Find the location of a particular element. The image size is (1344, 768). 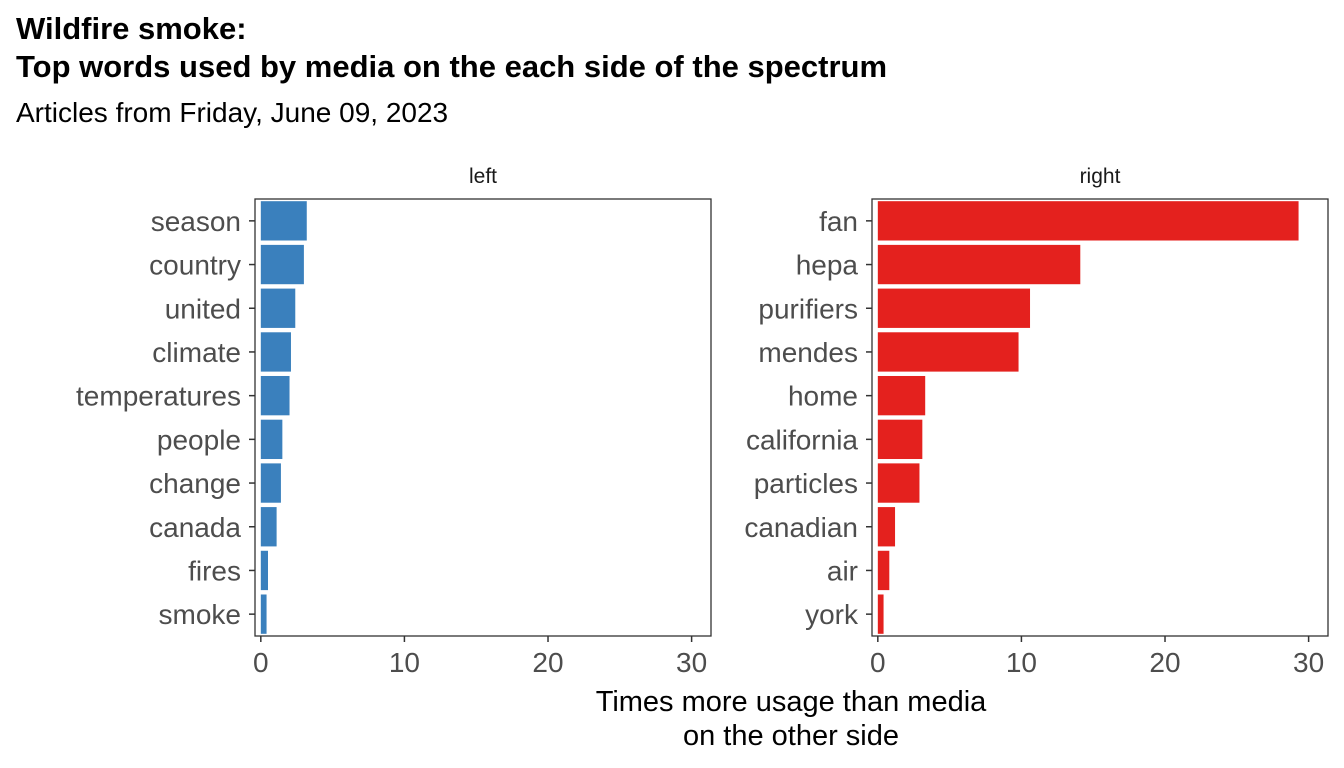

bar-left-united is located at coordinates (278, 308).